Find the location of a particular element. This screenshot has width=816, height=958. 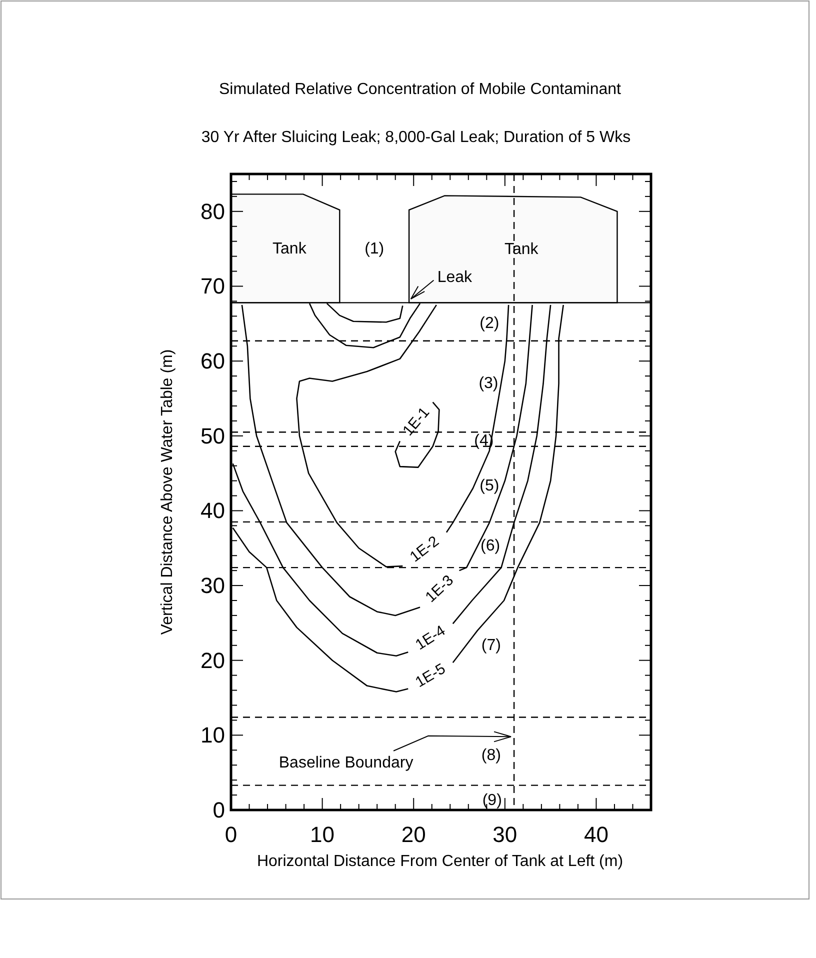

annotation: (7) is located at coordinates (491, 645).